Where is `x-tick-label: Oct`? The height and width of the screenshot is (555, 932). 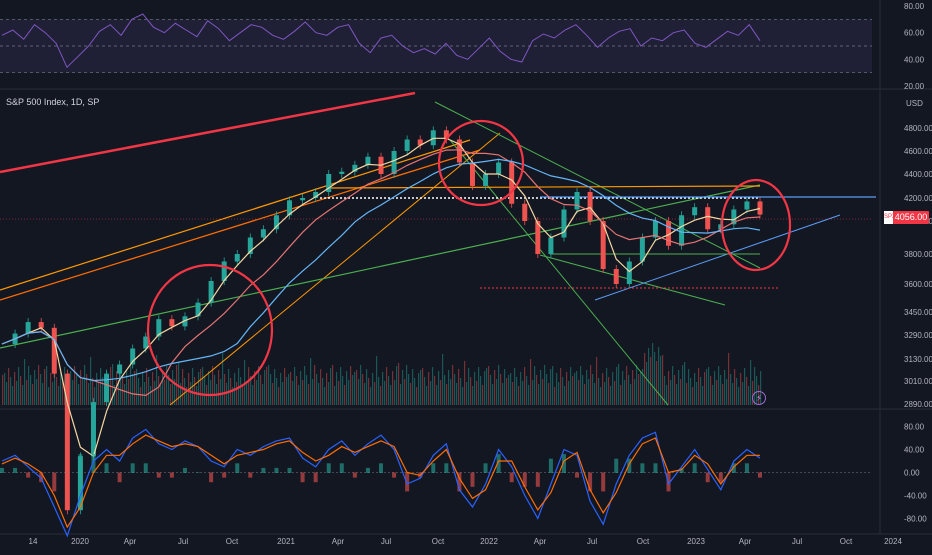
x-tick-label: Oct is located at coordinates (232, 541).